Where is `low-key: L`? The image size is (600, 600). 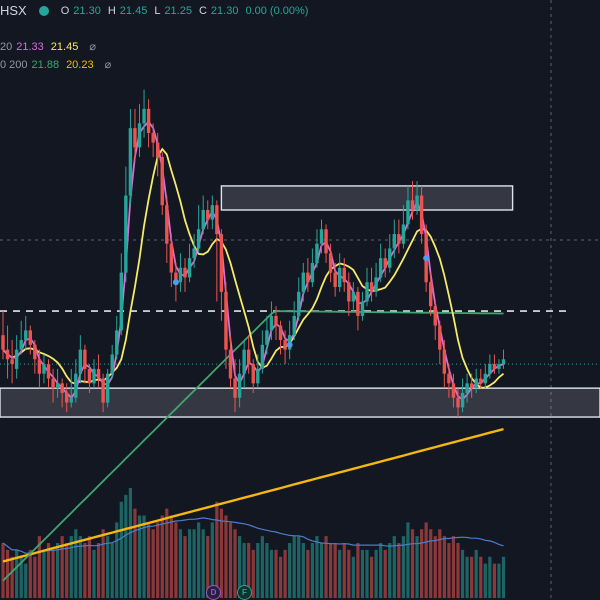
low-key: L is located at coordinates (157, 10).